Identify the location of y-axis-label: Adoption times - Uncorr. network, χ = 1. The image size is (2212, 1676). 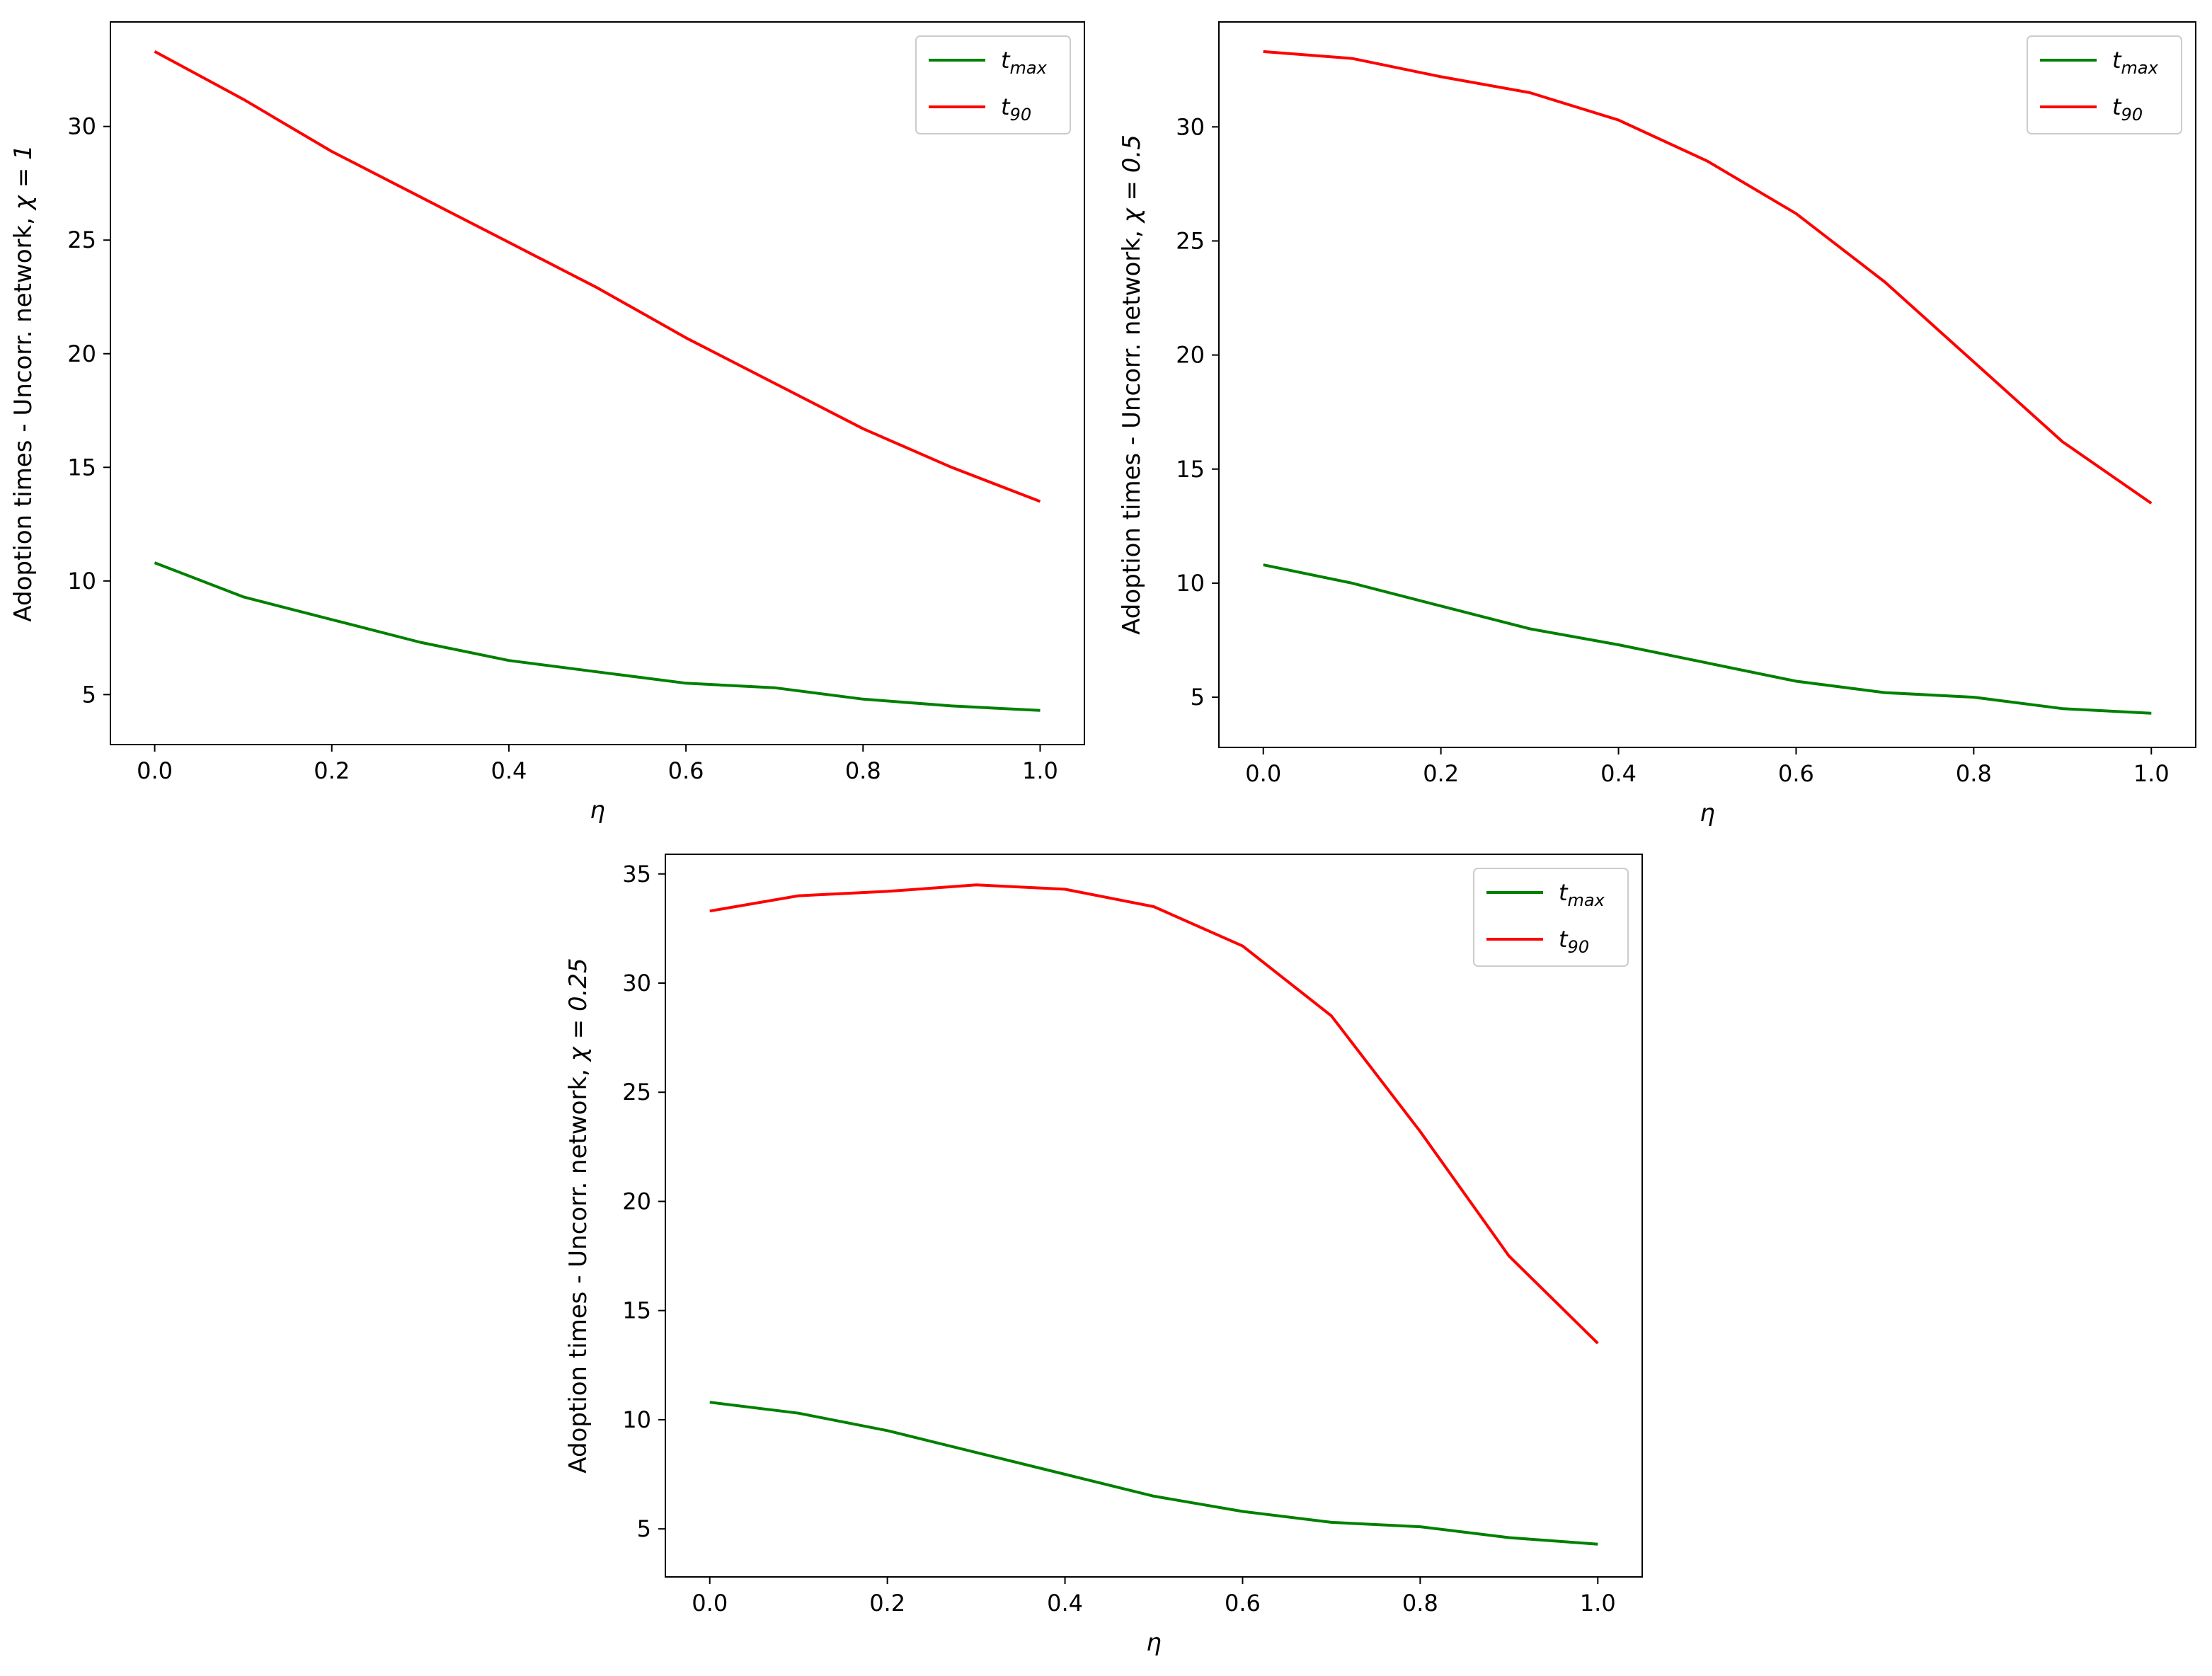
(23, 383).